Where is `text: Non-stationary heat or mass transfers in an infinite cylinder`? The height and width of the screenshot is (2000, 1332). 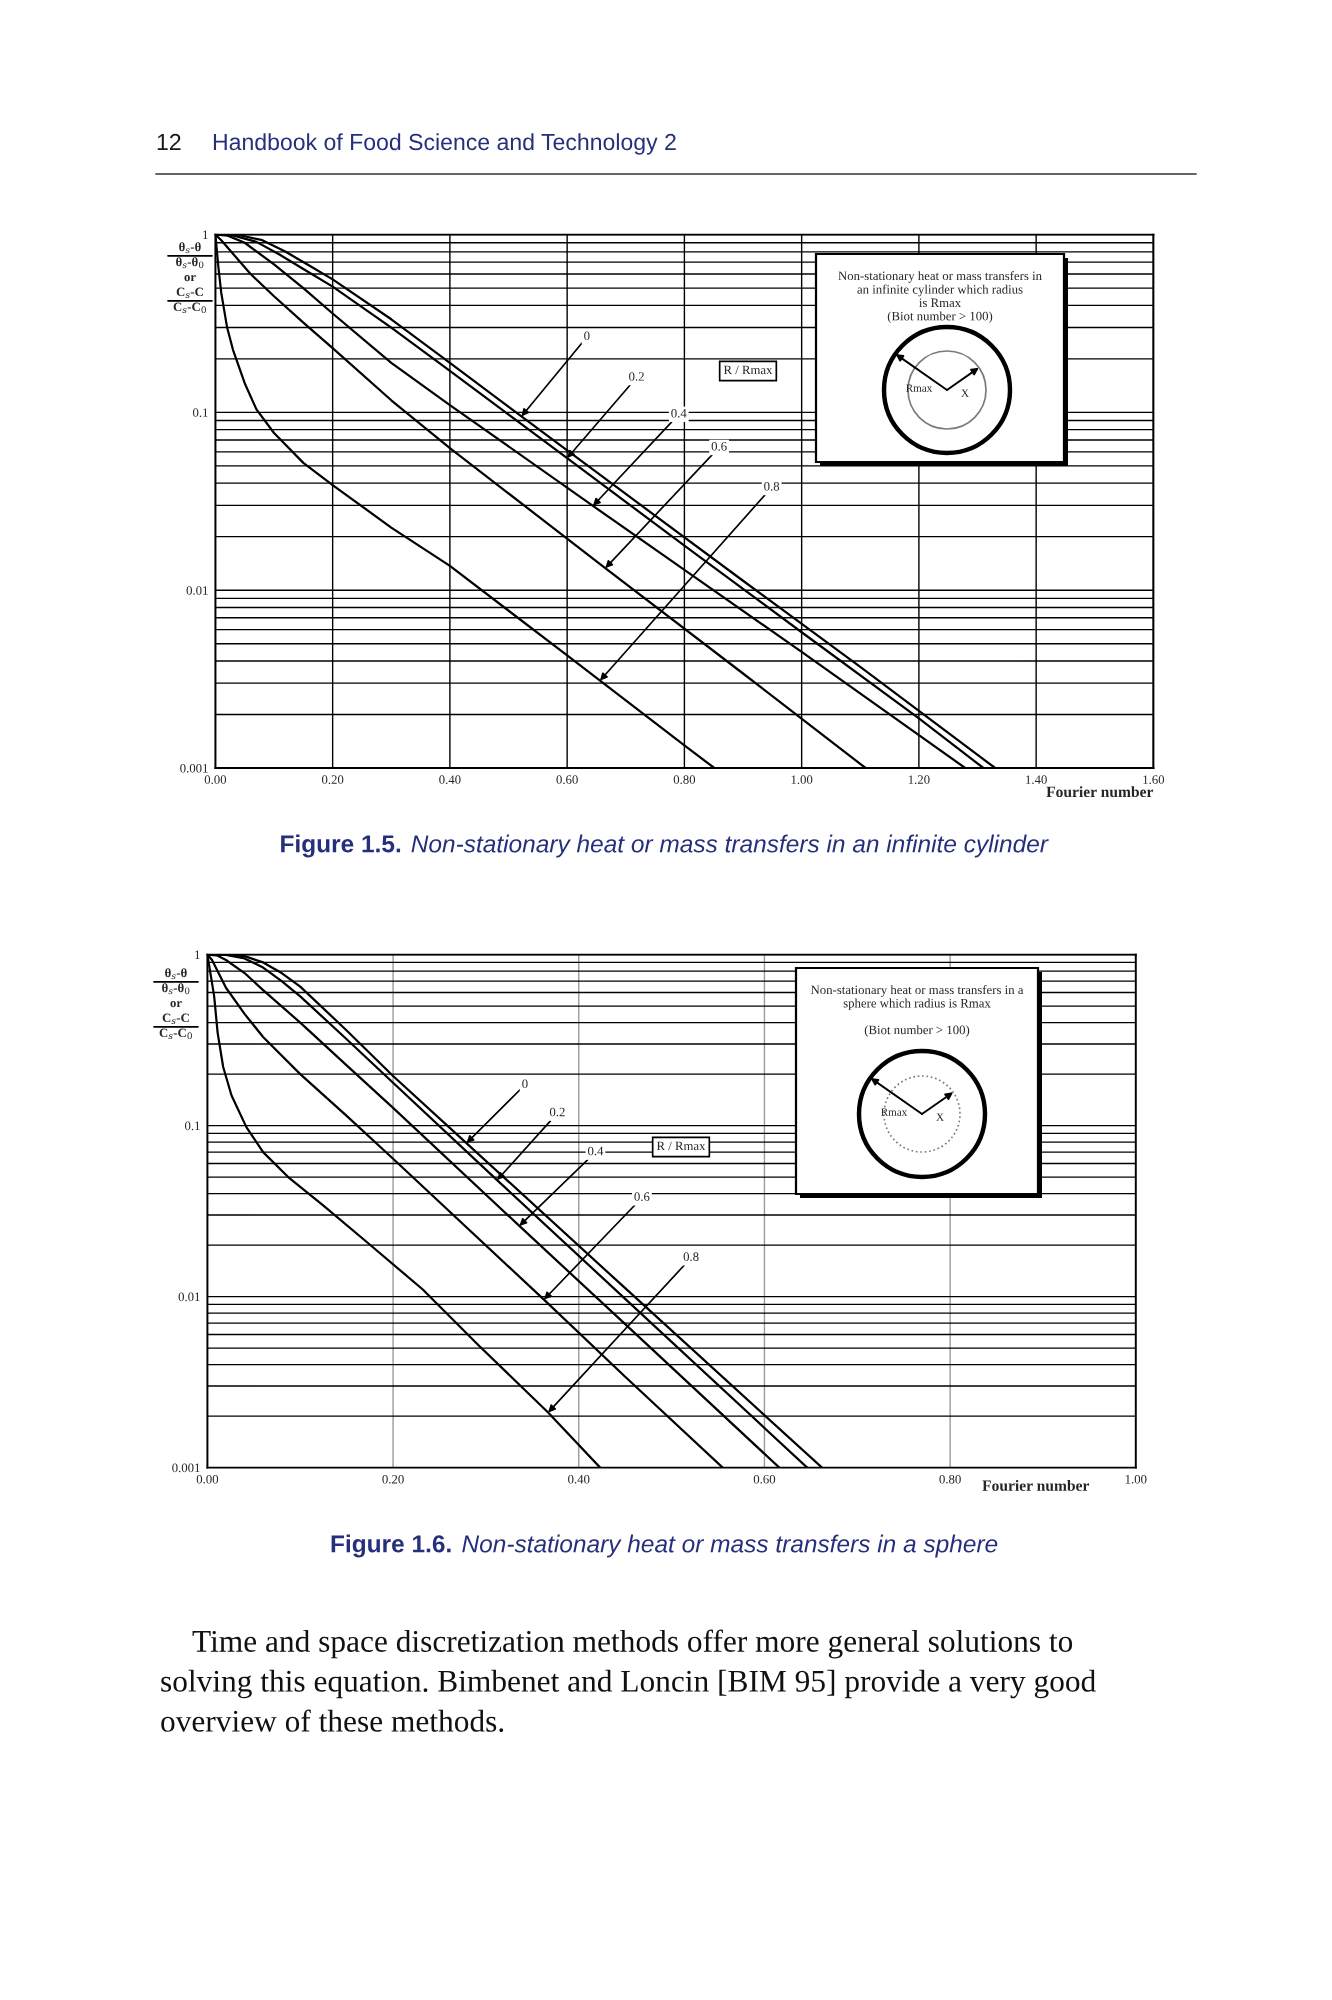 text: Non-stationary heat or mass transfers in an infinite cylinder is located at coordinates (730, 846).